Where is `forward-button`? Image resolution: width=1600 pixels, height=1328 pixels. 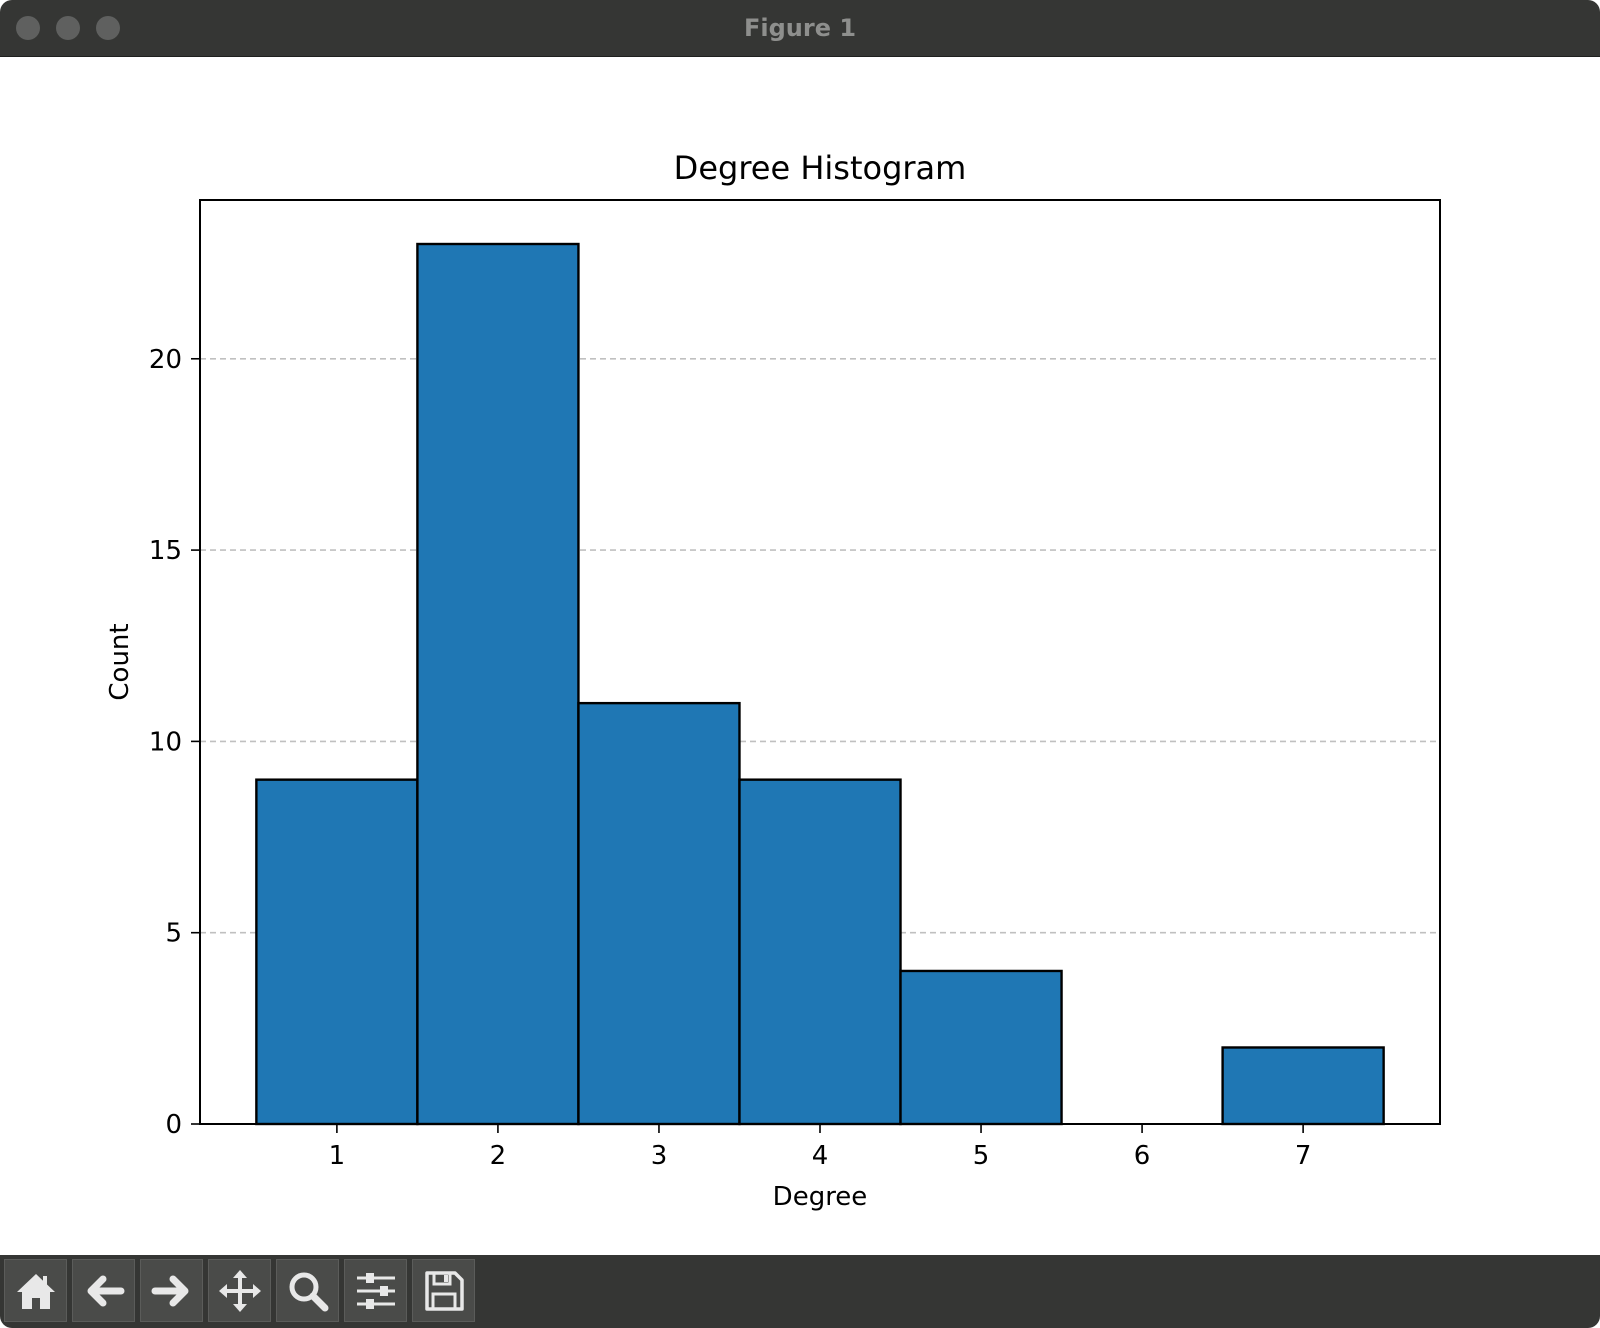
forward-button is located at coordinates (171, 1290).